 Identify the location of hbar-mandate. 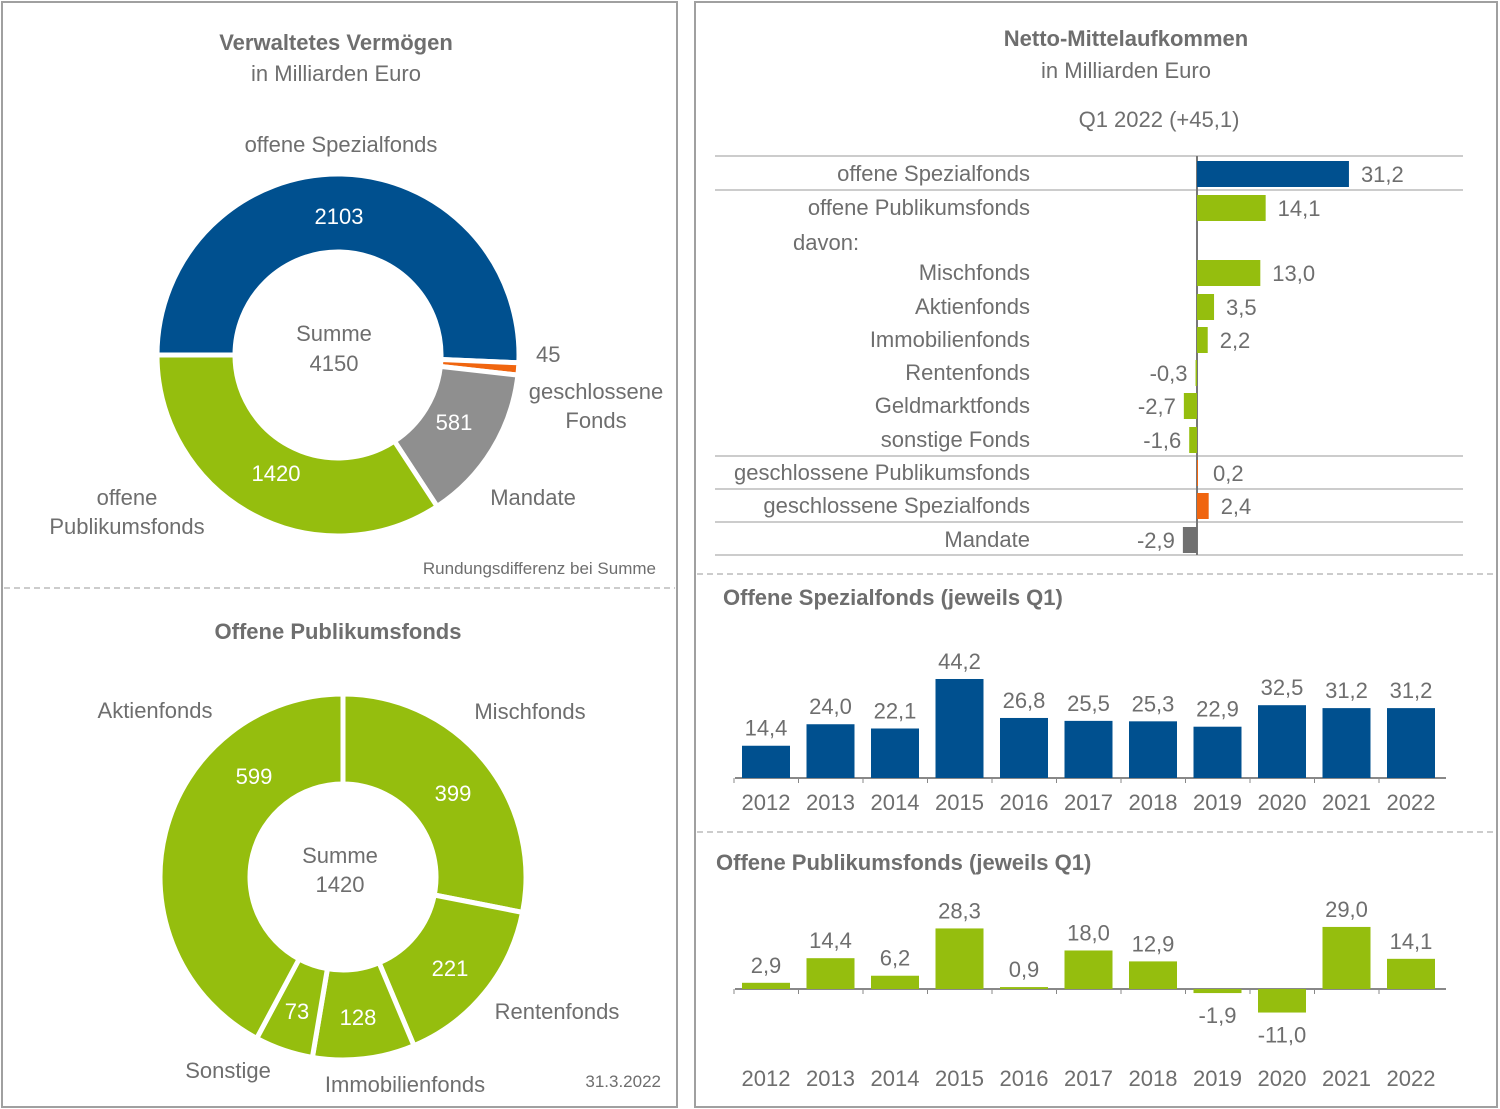
(1189, 540).